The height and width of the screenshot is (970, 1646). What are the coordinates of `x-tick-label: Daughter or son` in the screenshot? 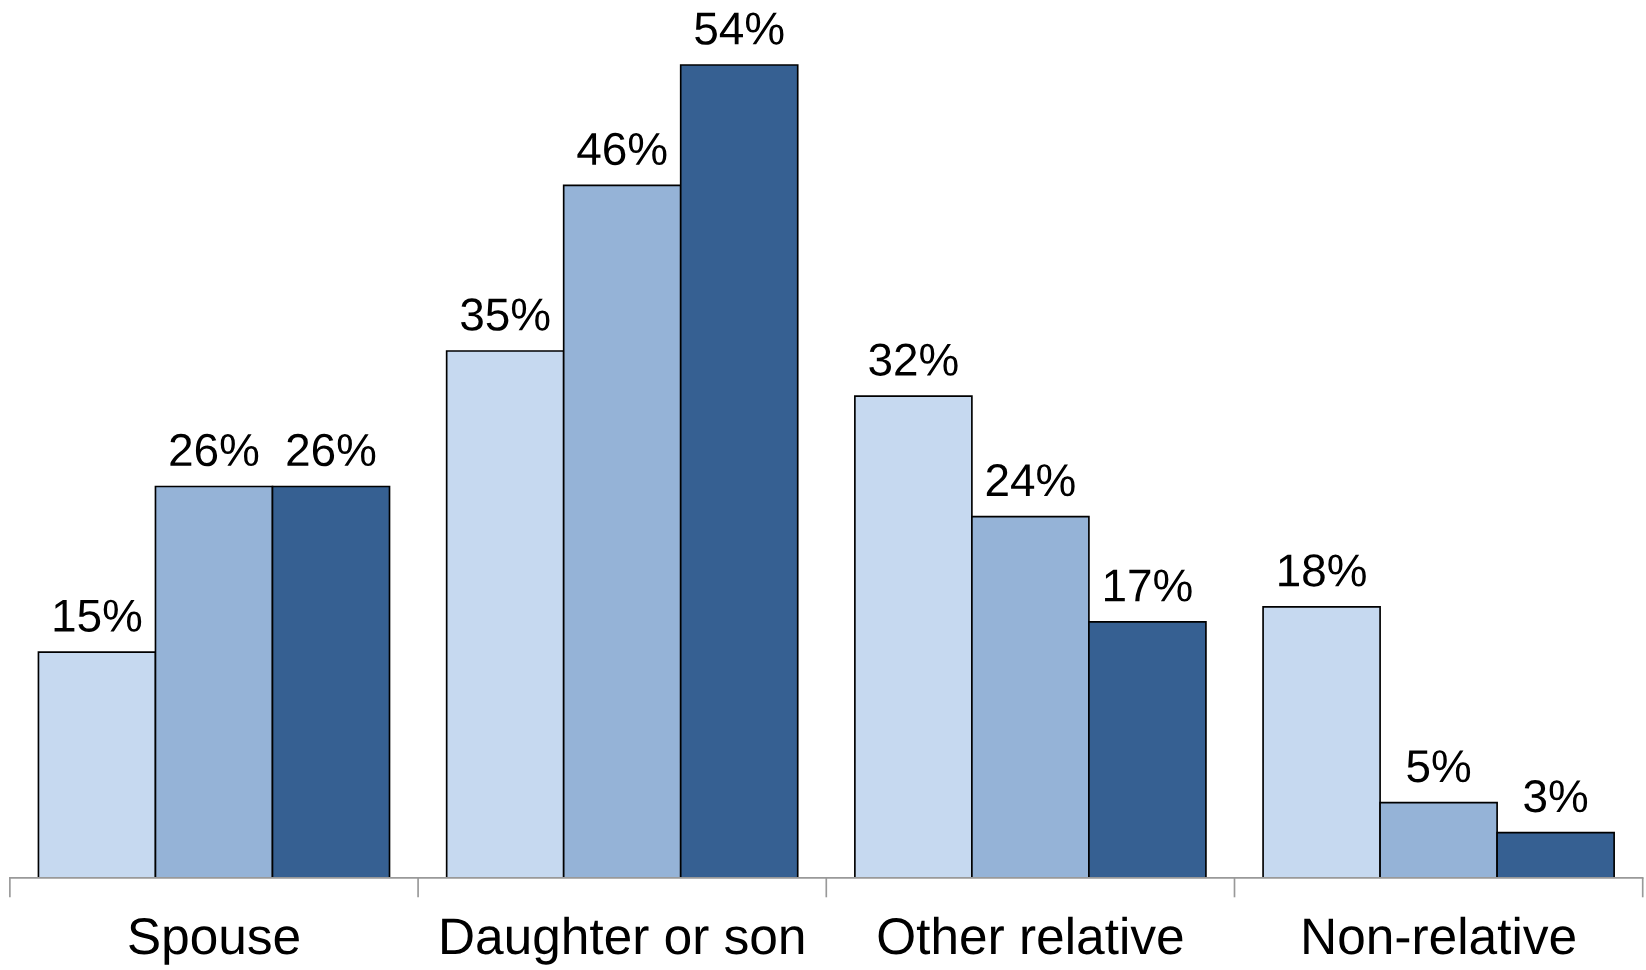 It's located at (623, 940).